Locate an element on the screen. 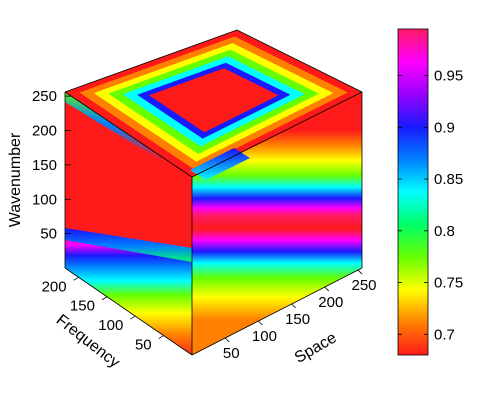 This screenshot has height=400, width=500. z-tick-label: 250 is located at coordinates (44, 96).